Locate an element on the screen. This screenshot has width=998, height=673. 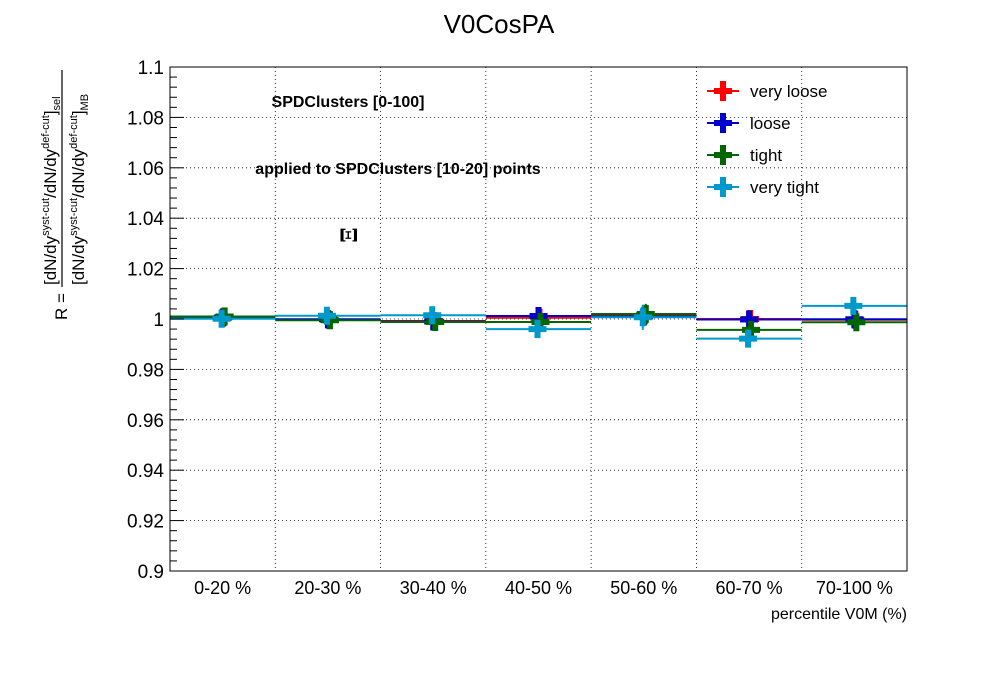
data-series is located at coordinates (538, 322).